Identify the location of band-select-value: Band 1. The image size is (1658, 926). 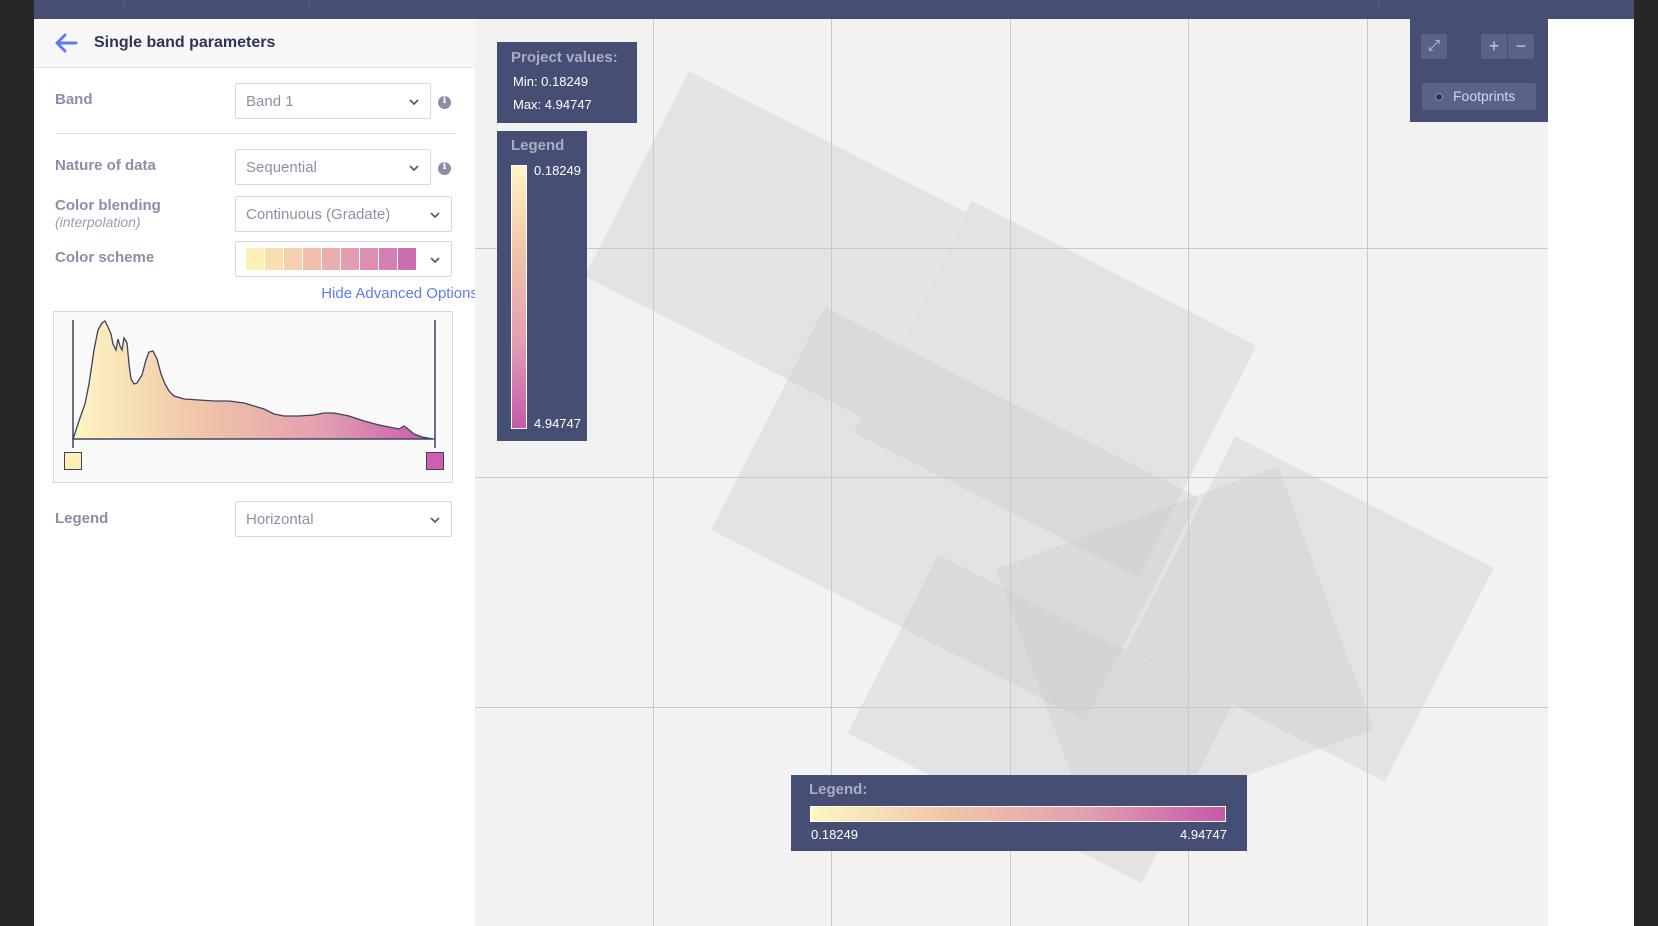
(270, 101).